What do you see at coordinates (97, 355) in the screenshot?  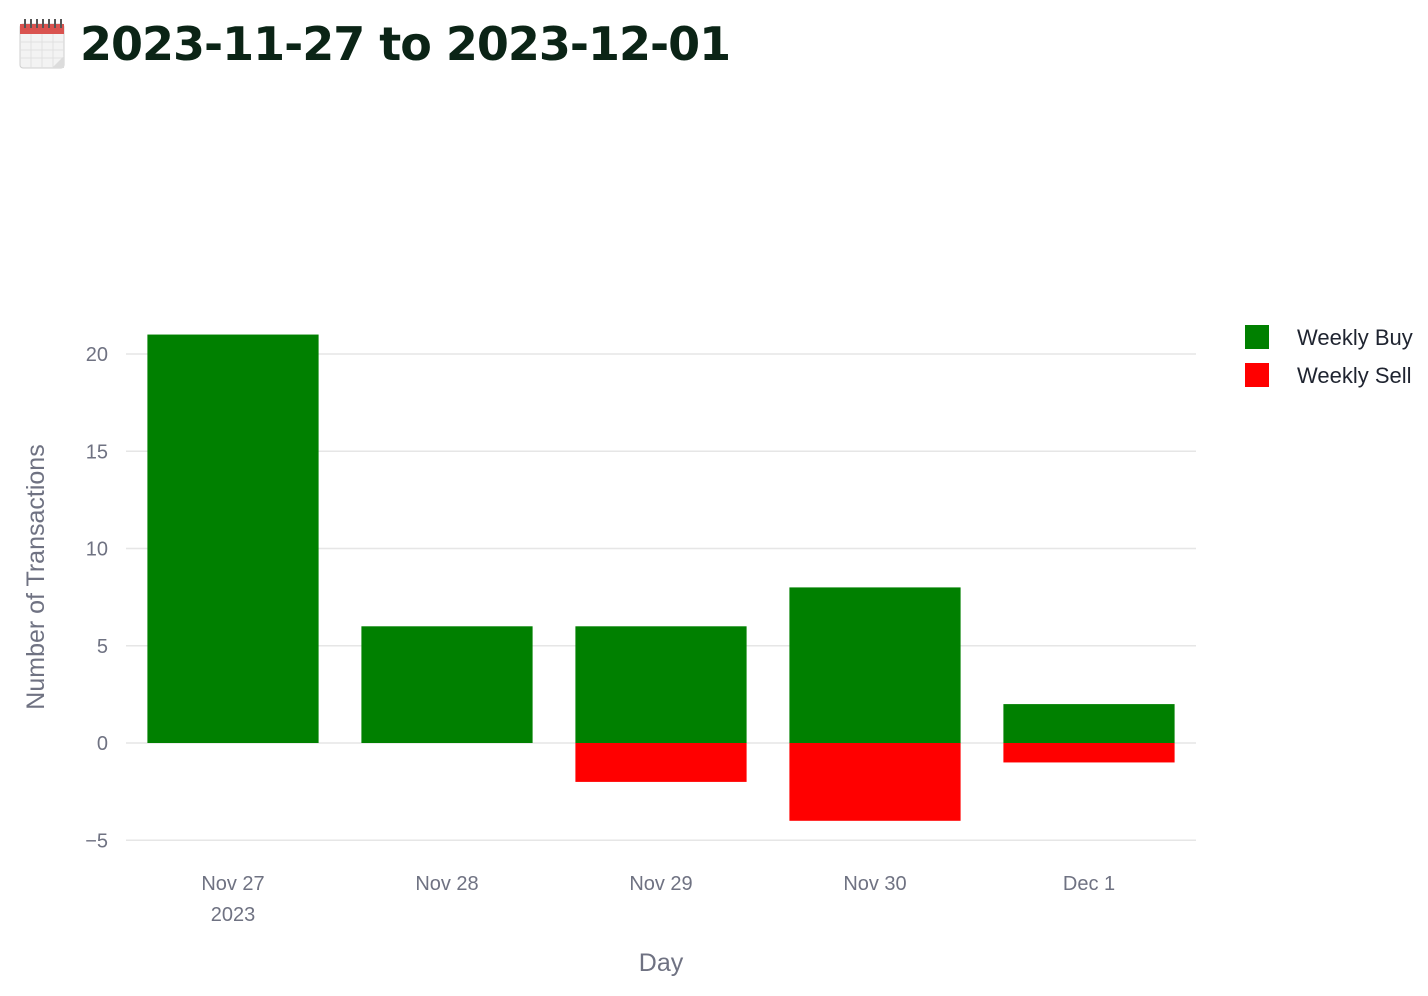 I see `y-tick-label: 20` at bounding box center [97, 355].